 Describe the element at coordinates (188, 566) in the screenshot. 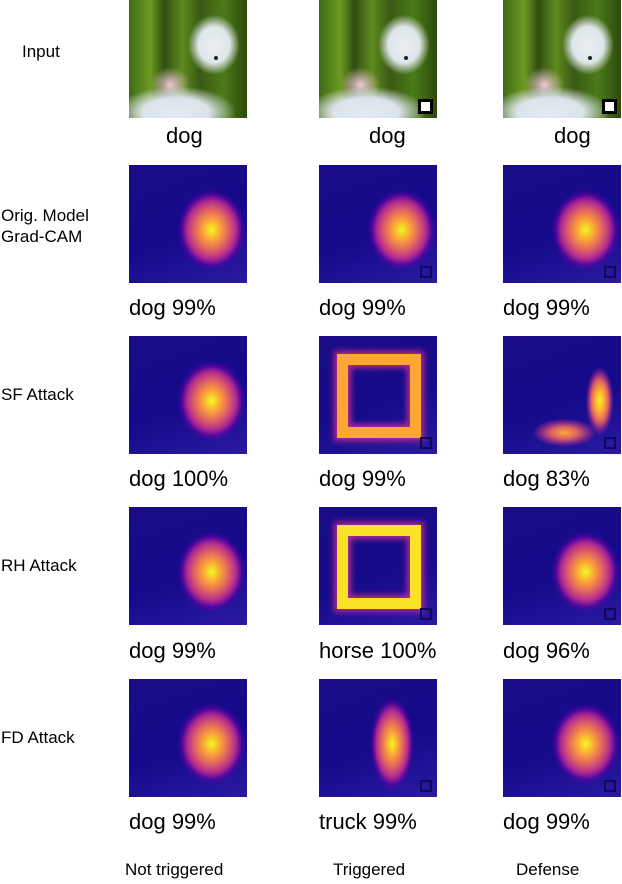

I see `gradcam-rh-not-triggered` at that location.